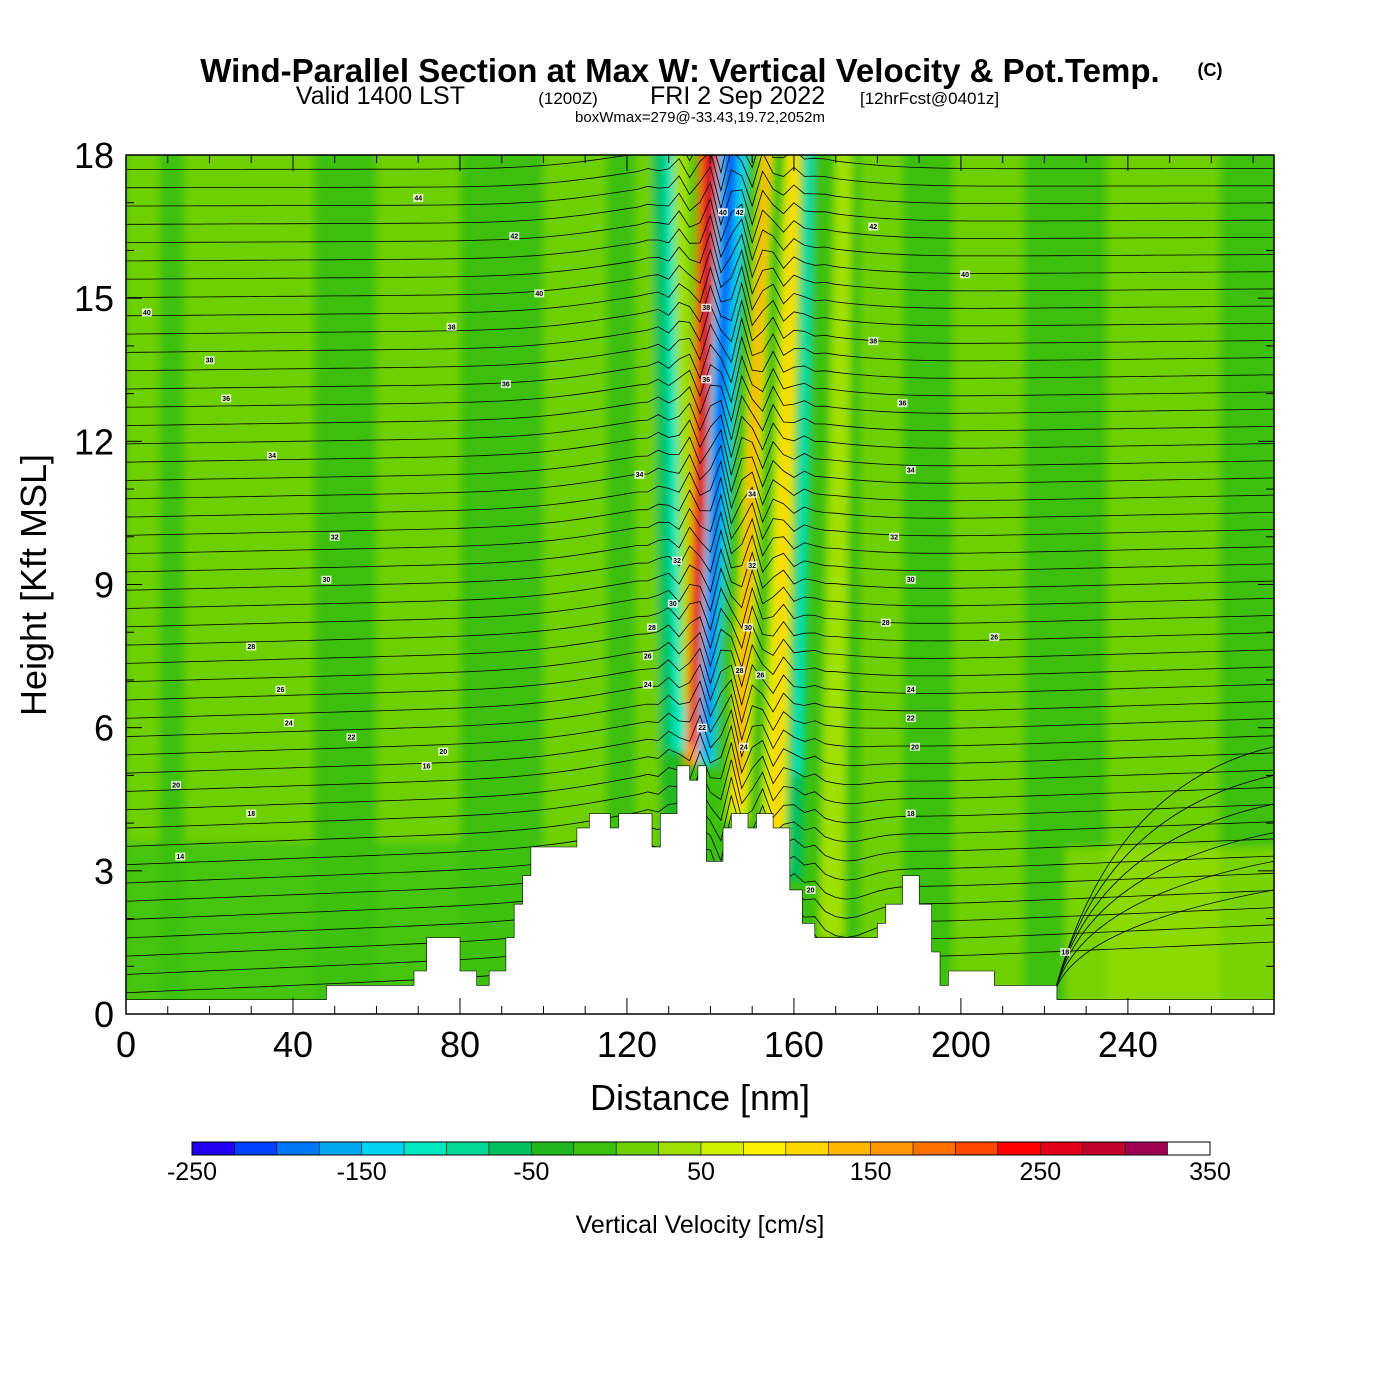 The height and width of the screenshot is (1400, 1400). Describe the element at coordinates (640, 475) in the screenshot. I see `theta-label: 34` at that location.